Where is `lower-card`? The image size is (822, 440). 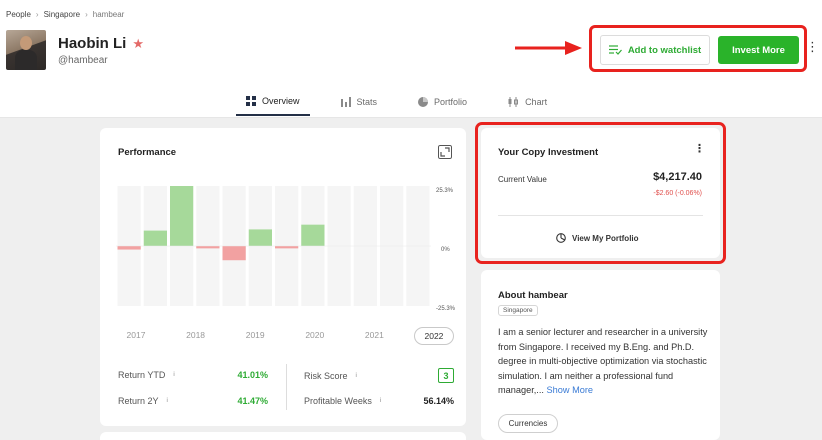
lower-card is located at coordinates (283, 436).